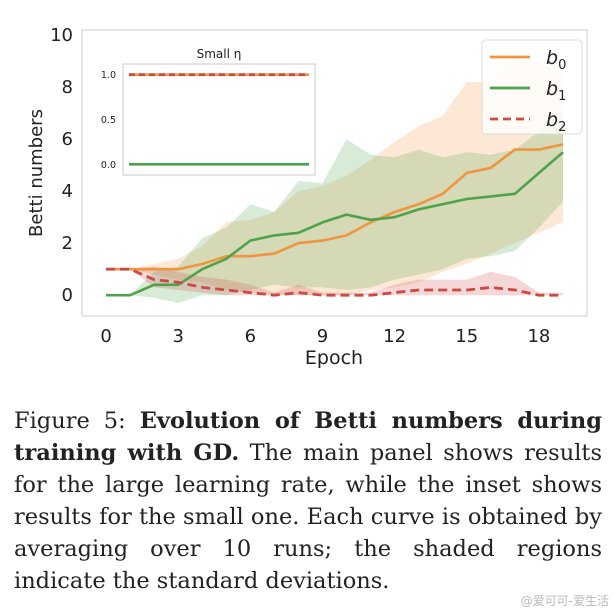  What do you see at coordinates (219, 54) in the screenshot?
I see `inset-title: Small η` at bounding box center [219, 54].